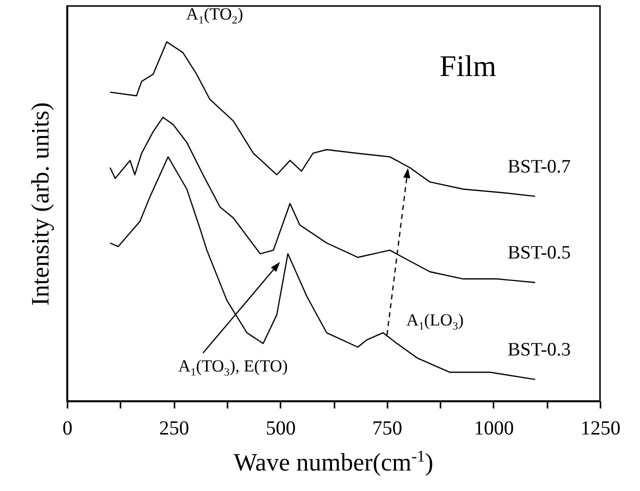  What do you see at coordinates (174, 429) in the screenshot?
I see `x-tick-label: 250` at bounding box center [174, 429].